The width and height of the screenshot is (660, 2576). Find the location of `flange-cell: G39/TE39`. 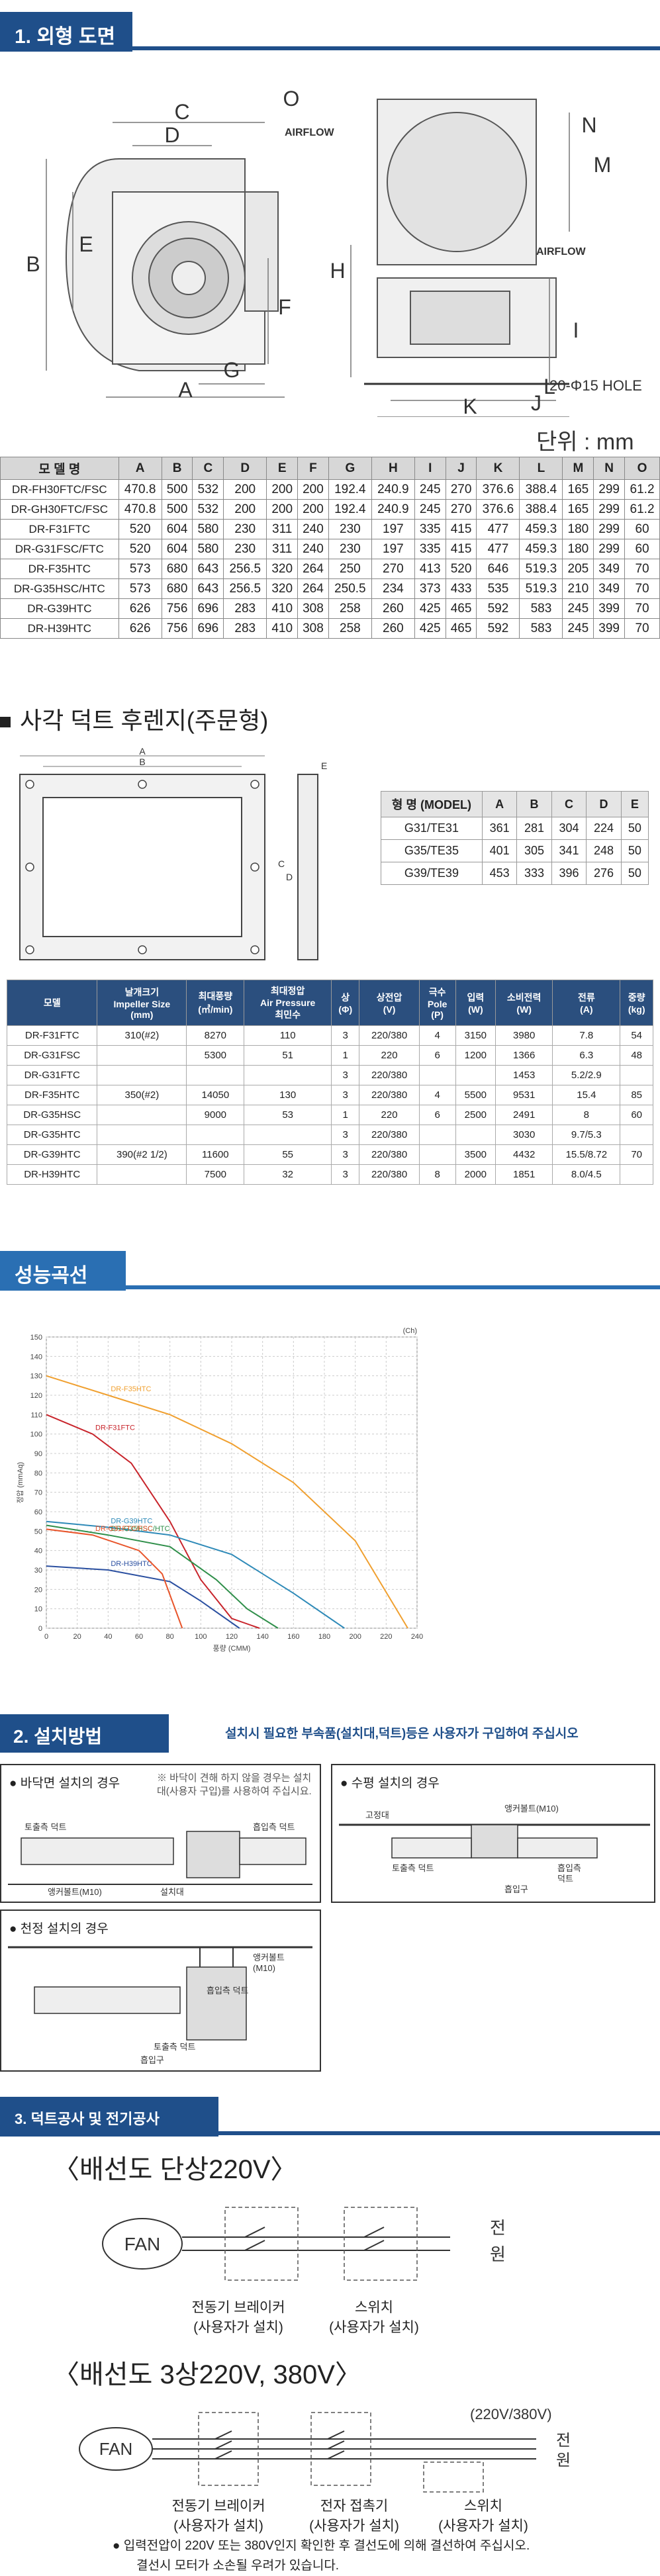

flange-cell: G39/TE39 is located at coordinates (432, 873).